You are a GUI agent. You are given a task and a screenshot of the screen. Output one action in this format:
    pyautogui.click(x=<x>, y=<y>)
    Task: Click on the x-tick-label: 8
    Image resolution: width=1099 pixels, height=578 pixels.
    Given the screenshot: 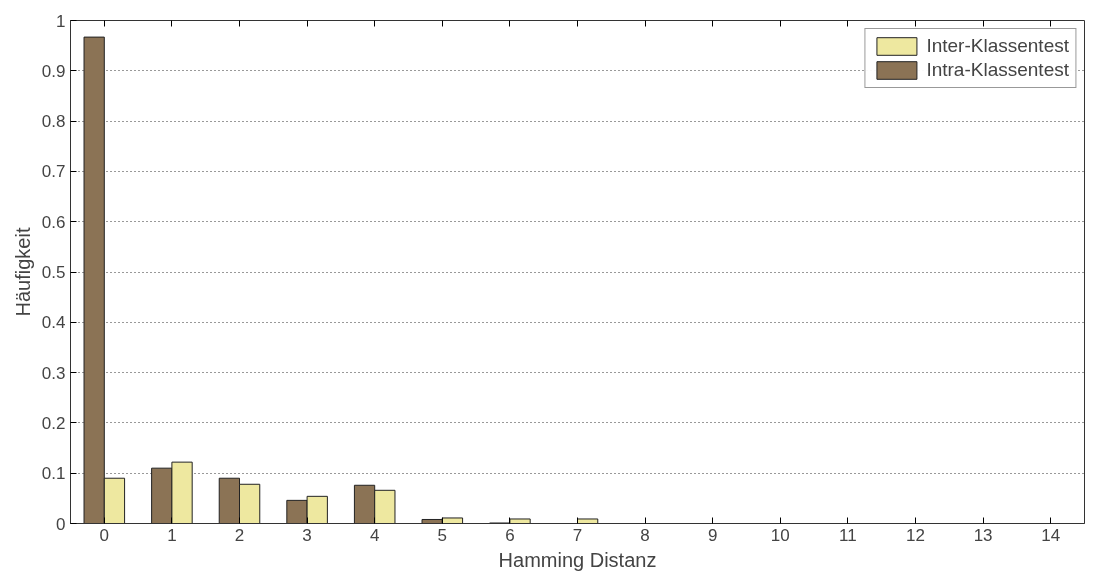 What is the action you would take?
    pyautogui.click(x=645, y=535)
    